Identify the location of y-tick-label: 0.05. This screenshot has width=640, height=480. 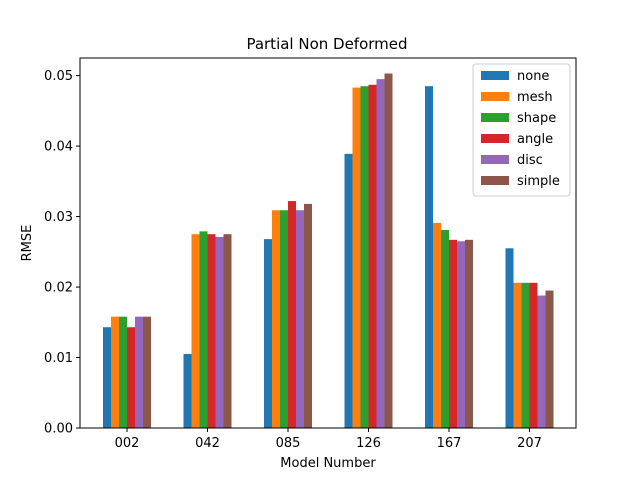
(58, 76).